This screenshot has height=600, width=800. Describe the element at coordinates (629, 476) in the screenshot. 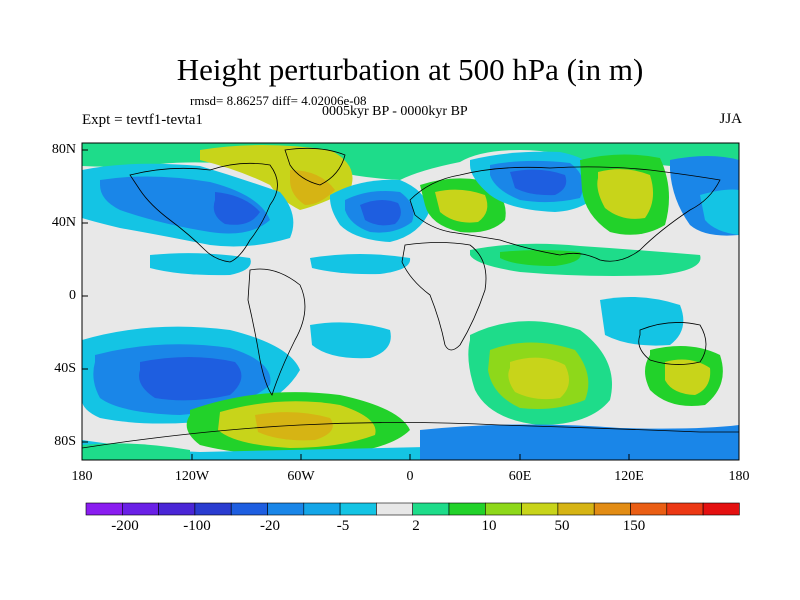

I see `lon-label-120e: 120E` at that location.